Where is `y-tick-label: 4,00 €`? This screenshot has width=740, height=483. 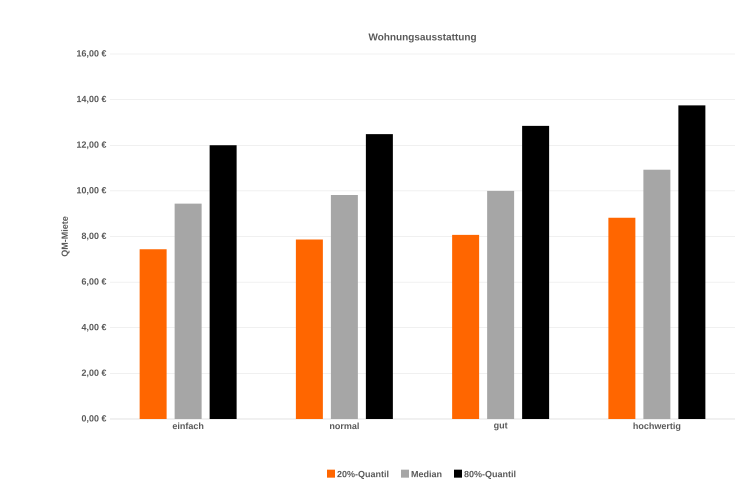
y-tick-label: 4,00 € is located at coordinates (94, 328).